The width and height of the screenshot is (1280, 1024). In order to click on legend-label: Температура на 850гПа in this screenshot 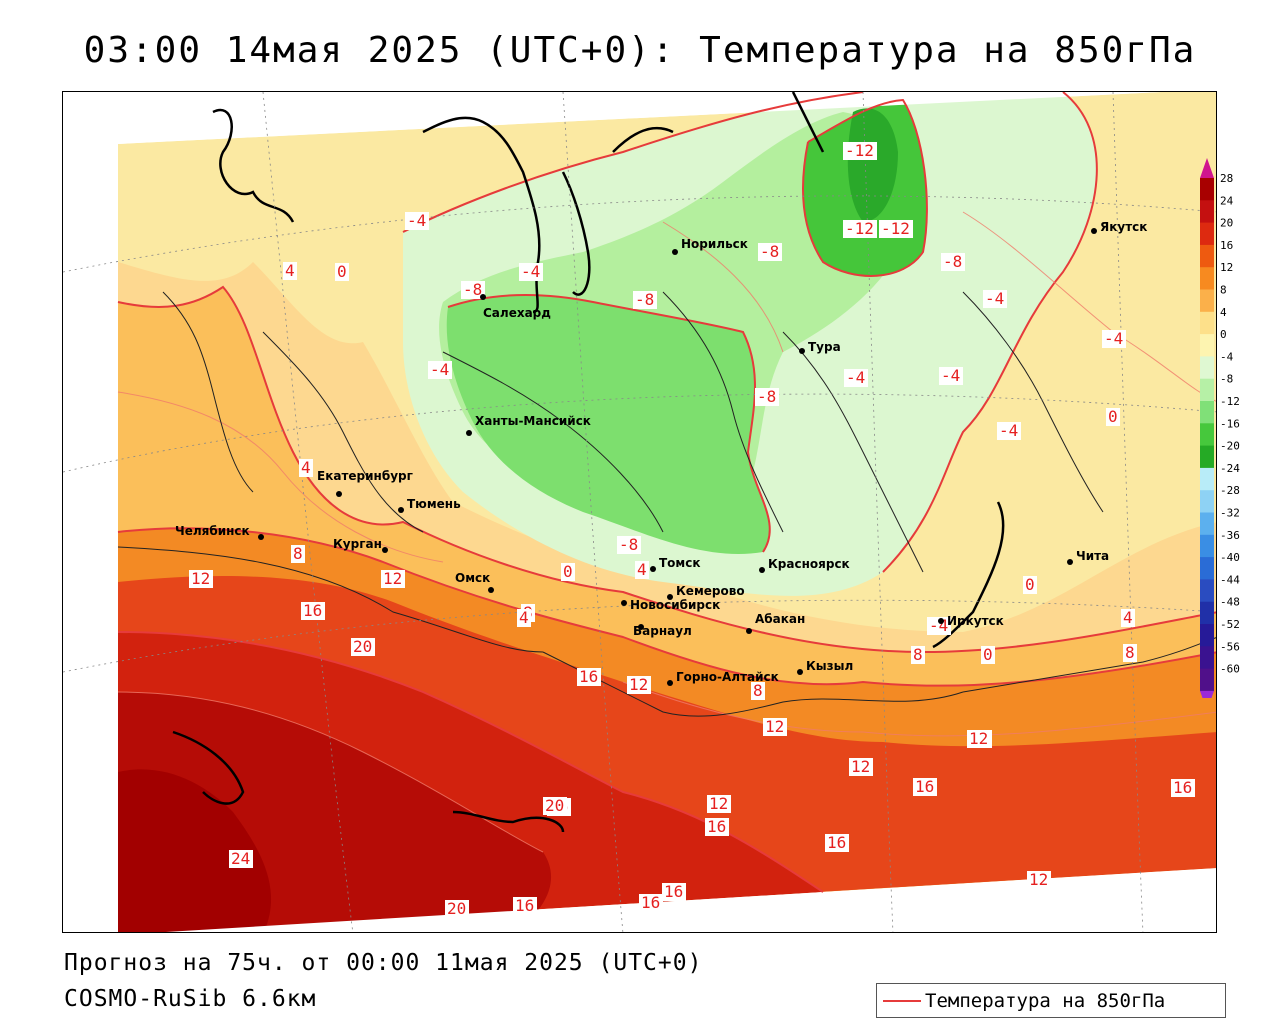, I will do `click(1045, 1001)`.